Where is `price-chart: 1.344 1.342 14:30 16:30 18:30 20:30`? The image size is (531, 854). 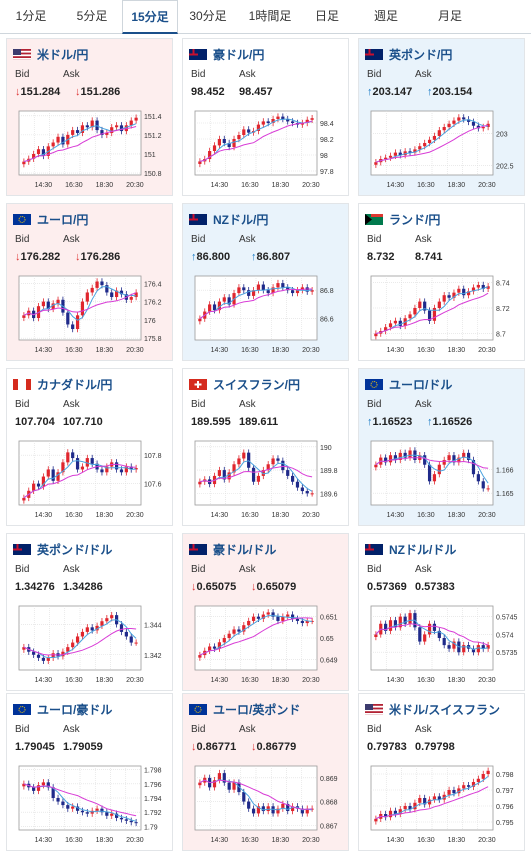 price-chart: 1.344 1.342 14:30 16:30 18:30 20:30 is located at coordinates (90, 644).